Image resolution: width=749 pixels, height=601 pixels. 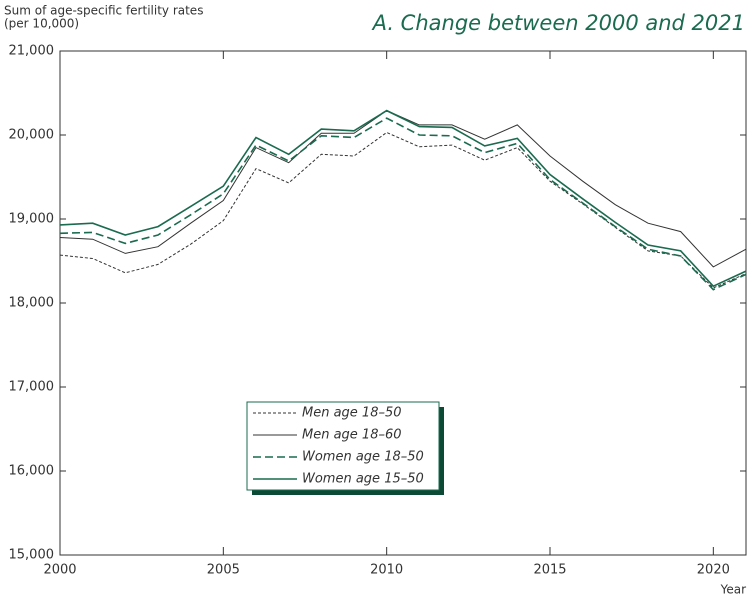 What do you see at coordinates (713, 570) in the screenshot?
I see `x-tick-label: 2020` at bounding box center [713, 570].